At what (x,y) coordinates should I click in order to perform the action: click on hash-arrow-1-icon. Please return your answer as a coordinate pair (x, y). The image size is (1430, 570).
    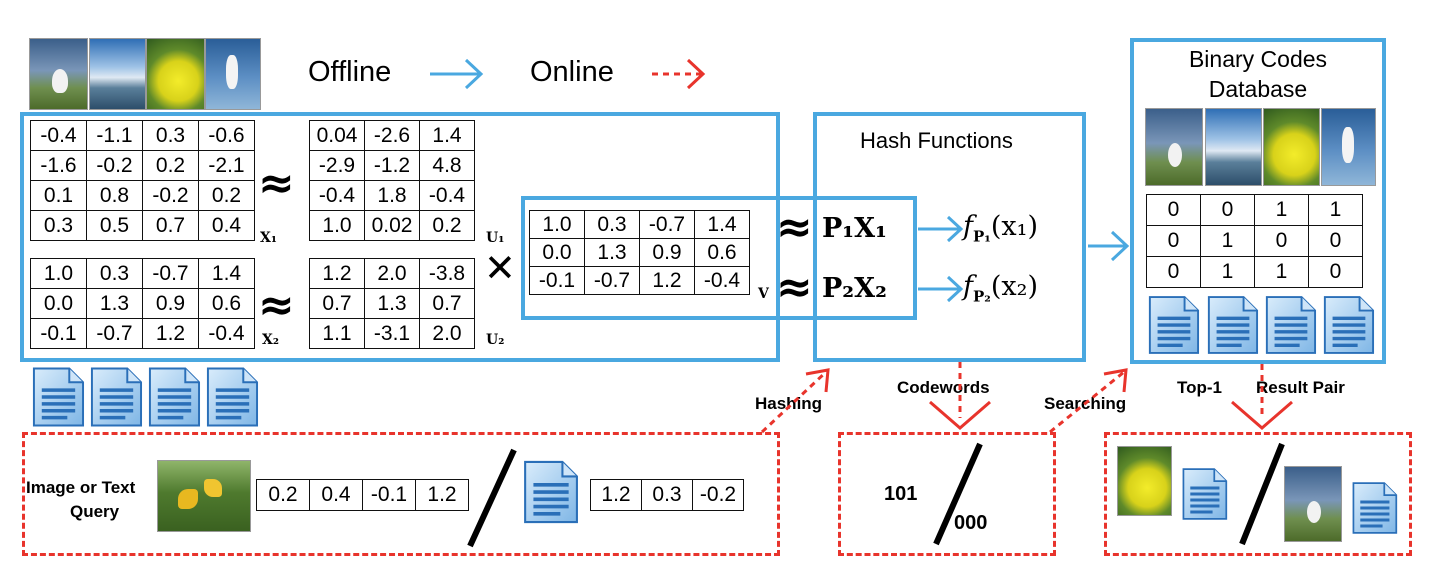
    Looking at the image, I should click on (941, 229).